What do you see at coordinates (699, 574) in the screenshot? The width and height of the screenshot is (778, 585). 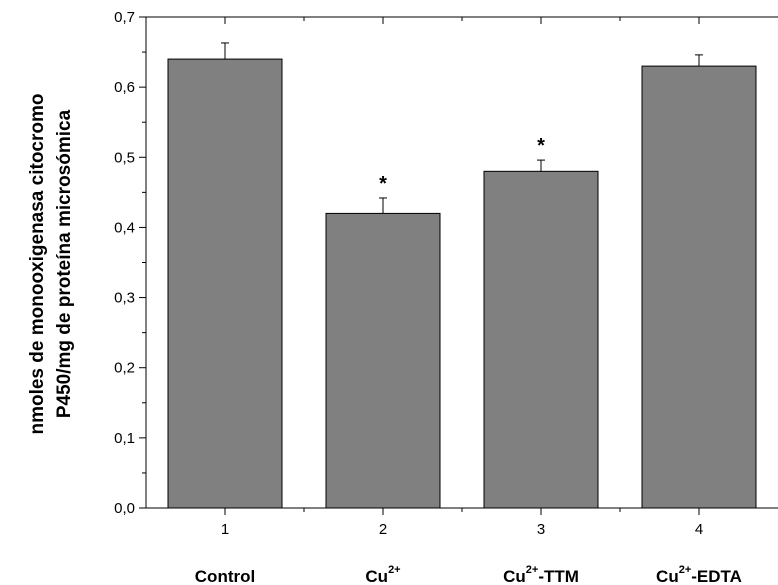 I see `group-label: Cu2+-EDTA` at bounding box center [699, 574].